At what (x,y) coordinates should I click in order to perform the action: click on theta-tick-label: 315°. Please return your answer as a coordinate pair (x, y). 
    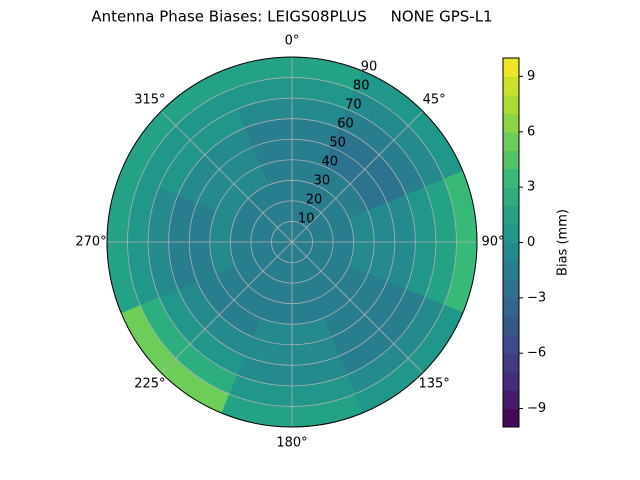
    Looking at the image, I should click on (149, 99).